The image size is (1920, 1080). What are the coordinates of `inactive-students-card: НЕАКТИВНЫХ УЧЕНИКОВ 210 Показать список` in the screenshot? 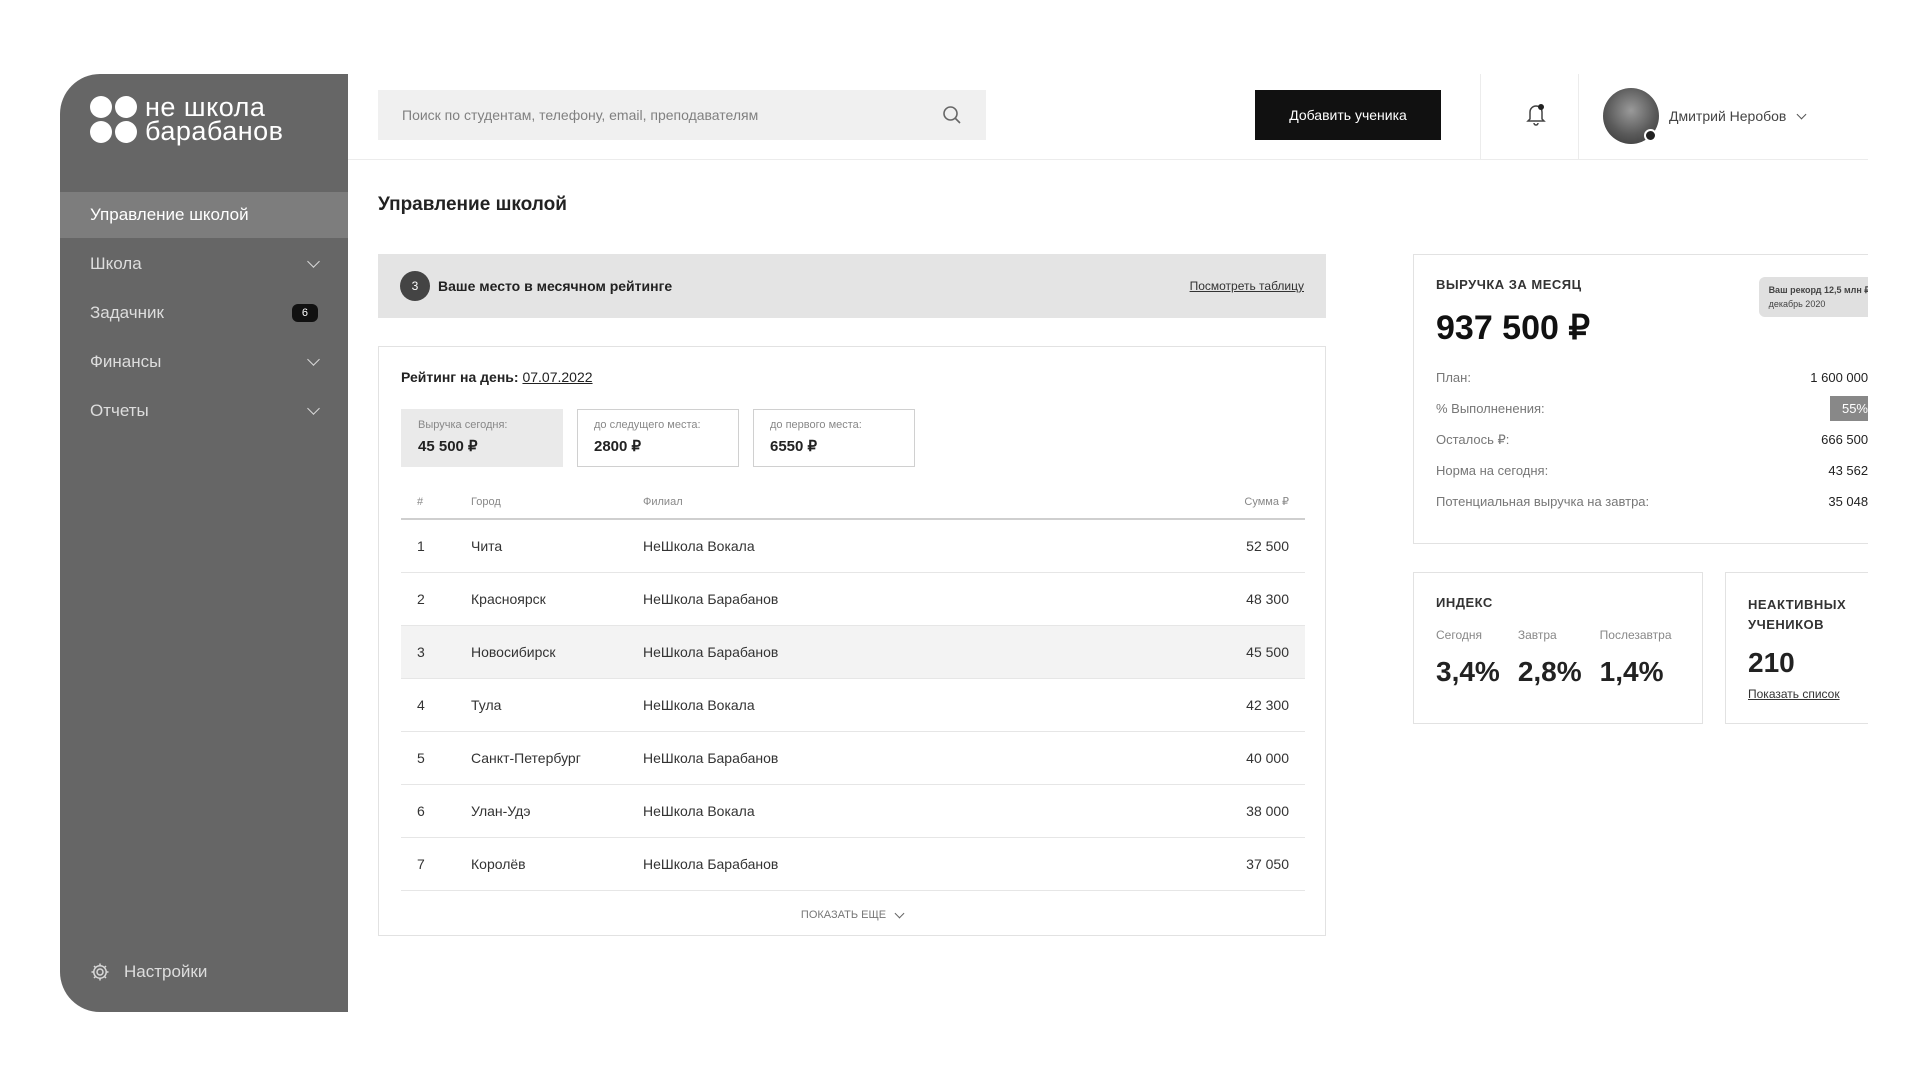 It's located at (1796, 648).